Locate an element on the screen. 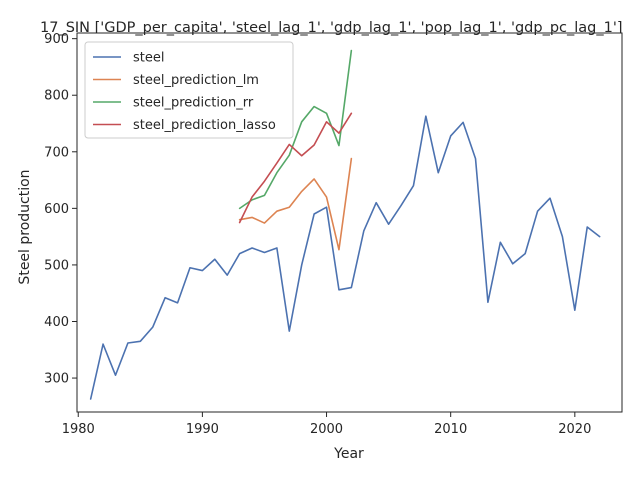 The image size is (640, 480). x-tick-label: 2000 is located at coordinates (326, 429).